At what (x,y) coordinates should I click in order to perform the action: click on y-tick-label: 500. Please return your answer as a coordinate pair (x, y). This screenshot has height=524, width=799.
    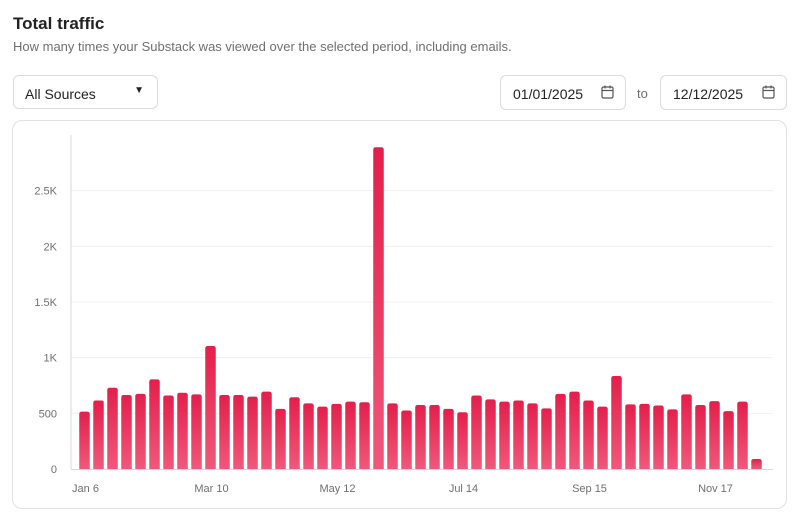
    Looking at the image, I should click on (48, 414).